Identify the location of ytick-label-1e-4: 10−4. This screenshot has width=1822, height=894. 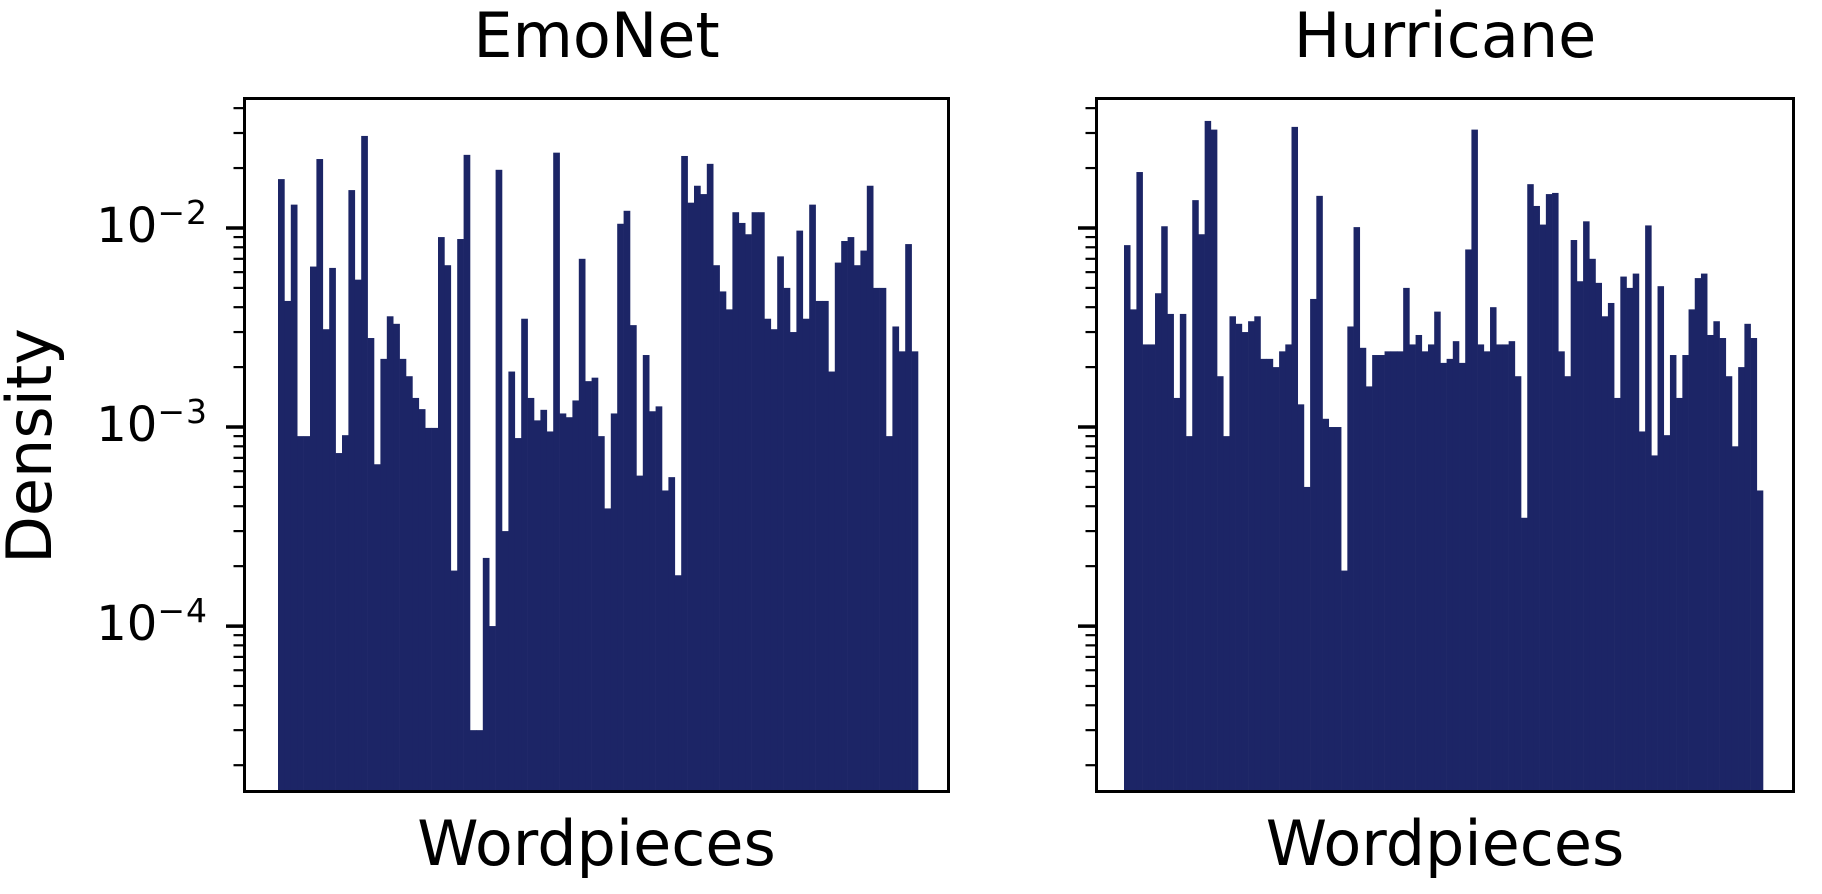
(134, 623).